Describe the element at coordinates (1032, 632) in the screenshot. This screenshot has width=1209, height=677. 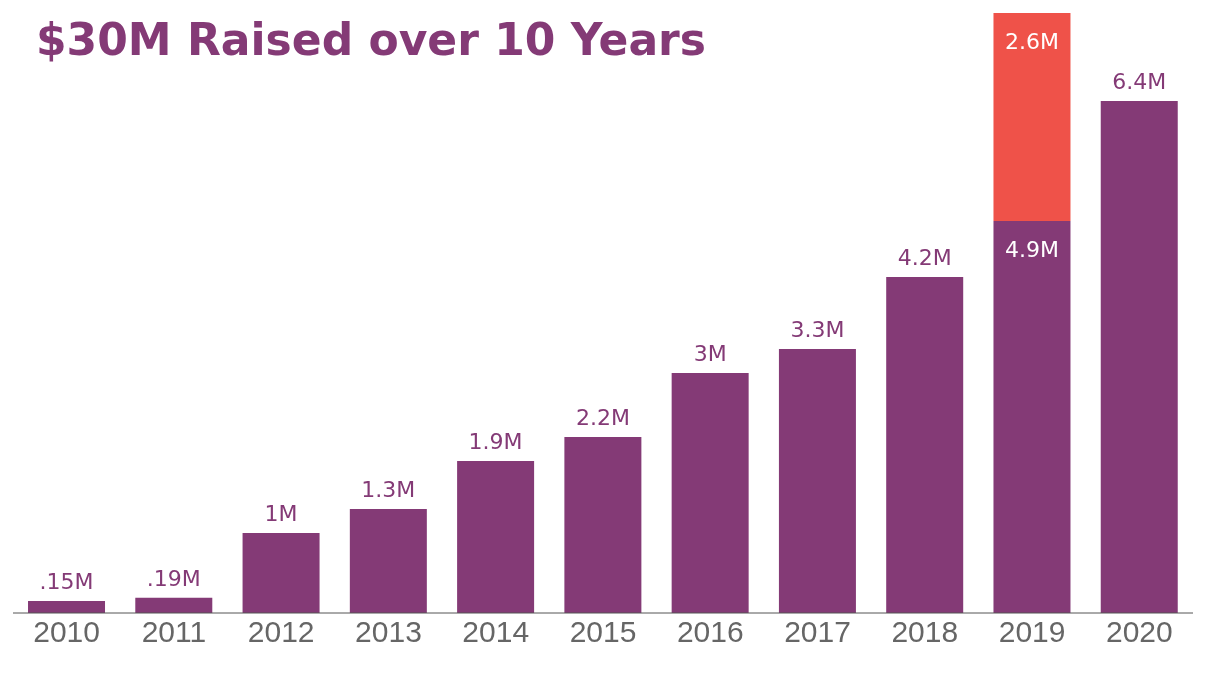
I see `x-tick-label: 2019` at that location.